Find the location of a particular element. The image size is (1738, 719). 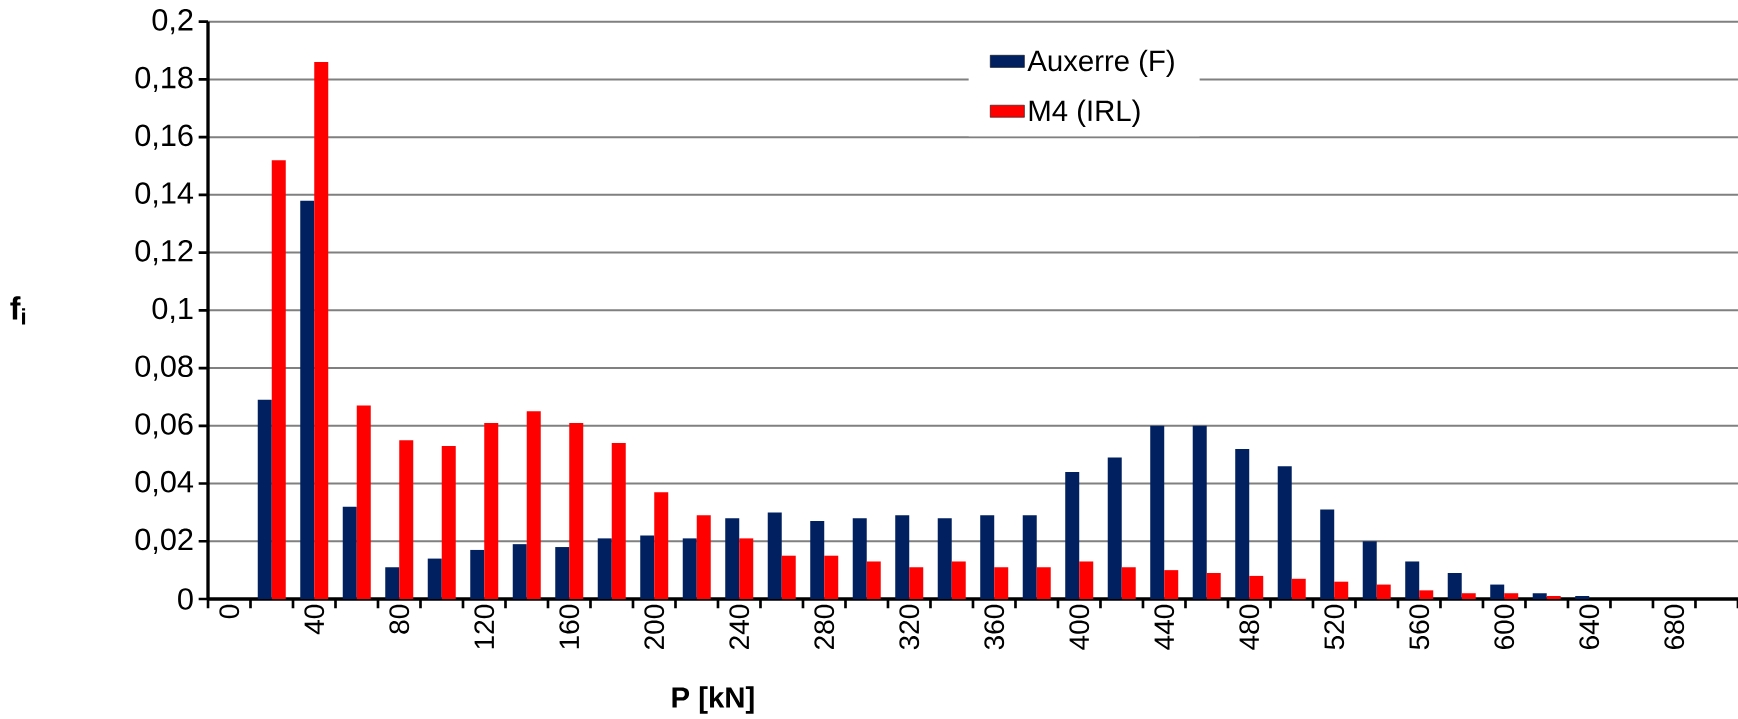

x-tick-label: 200 is located at coordinates (654, 627).